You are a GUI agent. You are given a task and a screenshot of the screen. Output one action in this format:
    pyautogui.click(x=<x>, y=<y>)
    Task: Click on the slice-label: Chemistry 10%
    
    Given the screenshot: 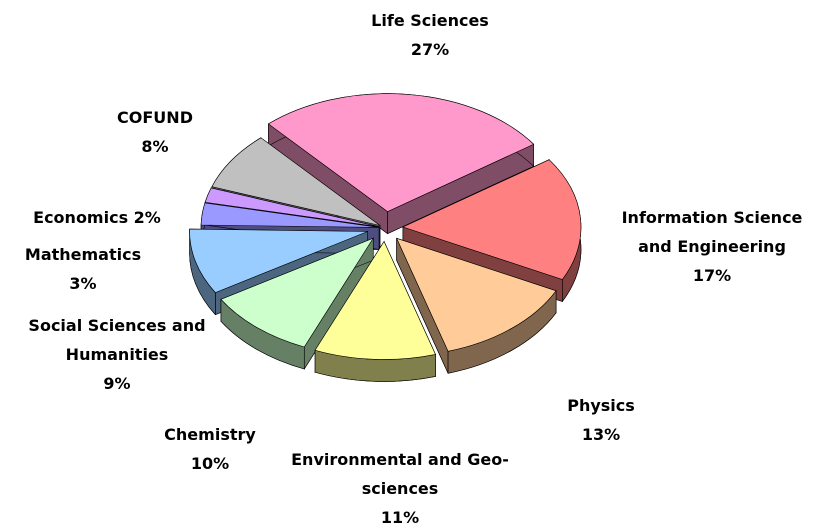 What is the action you would take?
    pyautogui.click(x=210, y=449)
    